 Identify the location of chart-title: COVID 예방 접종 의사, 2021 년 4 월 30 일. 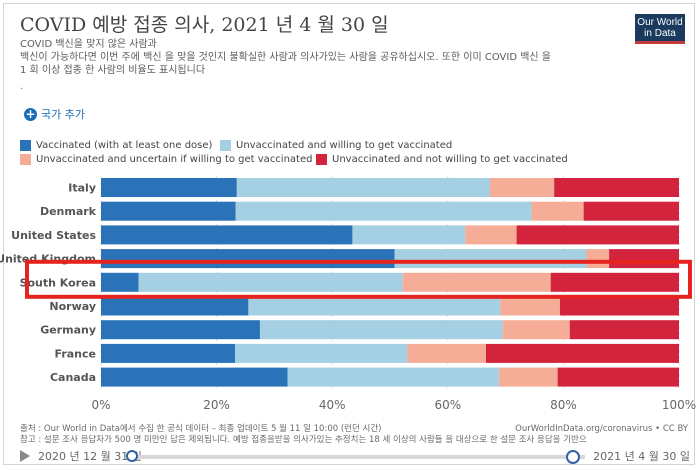
(204, 25).